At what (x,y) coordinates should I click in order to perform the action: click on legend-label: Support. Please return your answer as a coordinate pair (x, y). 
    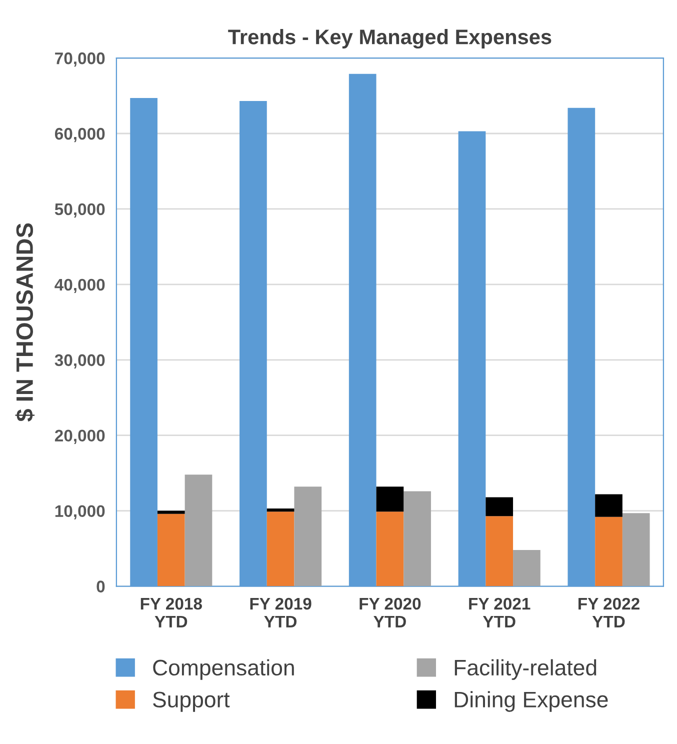
    Looking at the image, I should click on (191, 702).